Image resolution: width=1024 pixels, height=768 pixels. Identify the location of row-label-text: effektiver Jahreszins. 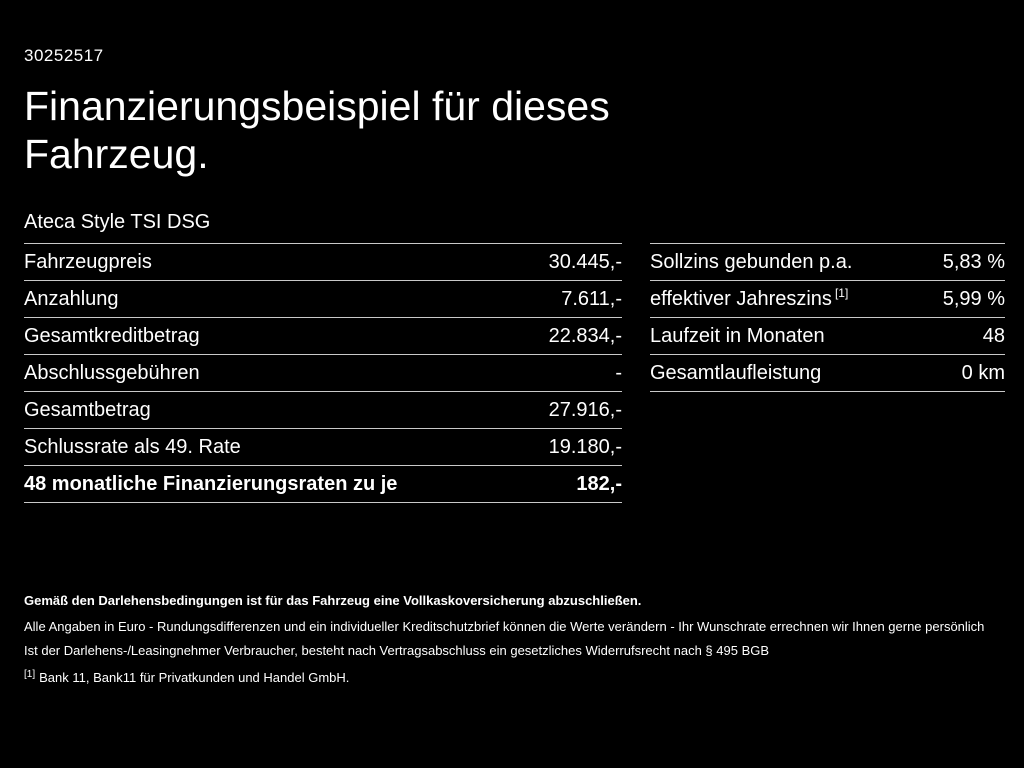
(741, 298).